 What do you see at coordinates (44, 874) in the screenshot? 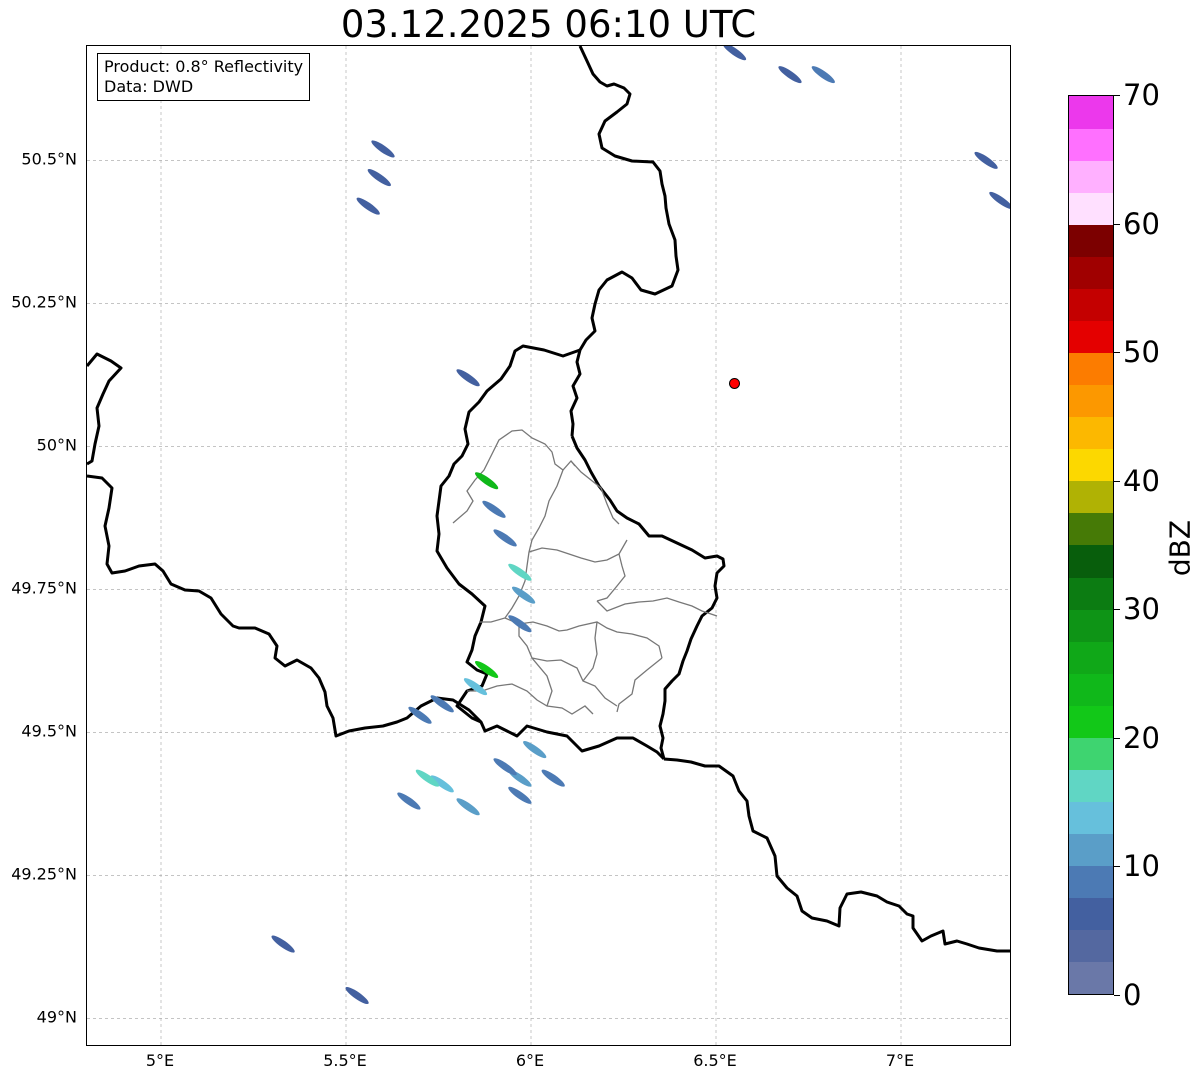
I see `lat-tick-label: 49.25°N` at bounding box center [44, 874].